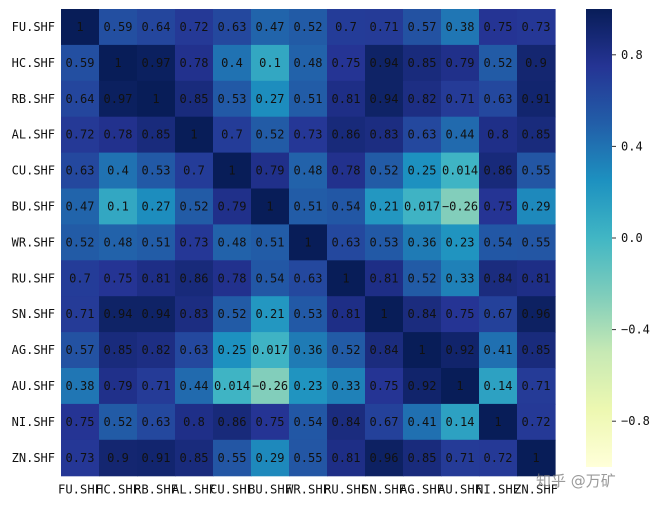 This screenshot has width=659, height=506. Describe the element at coordinates (632, 238) in the screenshot. I see `colorbar-tick-label: 0.0` at that location.